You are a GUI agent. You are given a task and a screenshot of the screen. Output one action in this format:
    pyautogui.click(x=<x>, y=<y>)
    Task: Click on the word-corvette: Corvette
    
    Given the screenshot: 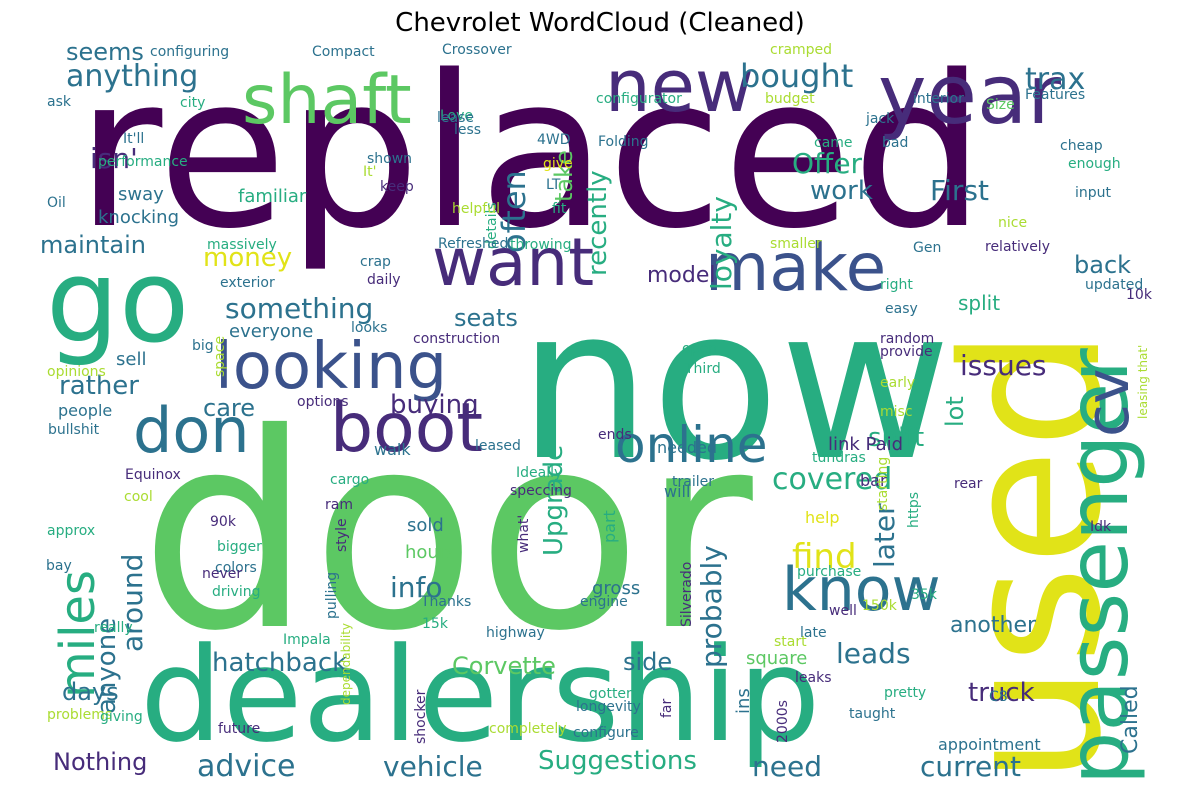 What is the action you would take?
    pyautogui.click(x=504, y=666)
    